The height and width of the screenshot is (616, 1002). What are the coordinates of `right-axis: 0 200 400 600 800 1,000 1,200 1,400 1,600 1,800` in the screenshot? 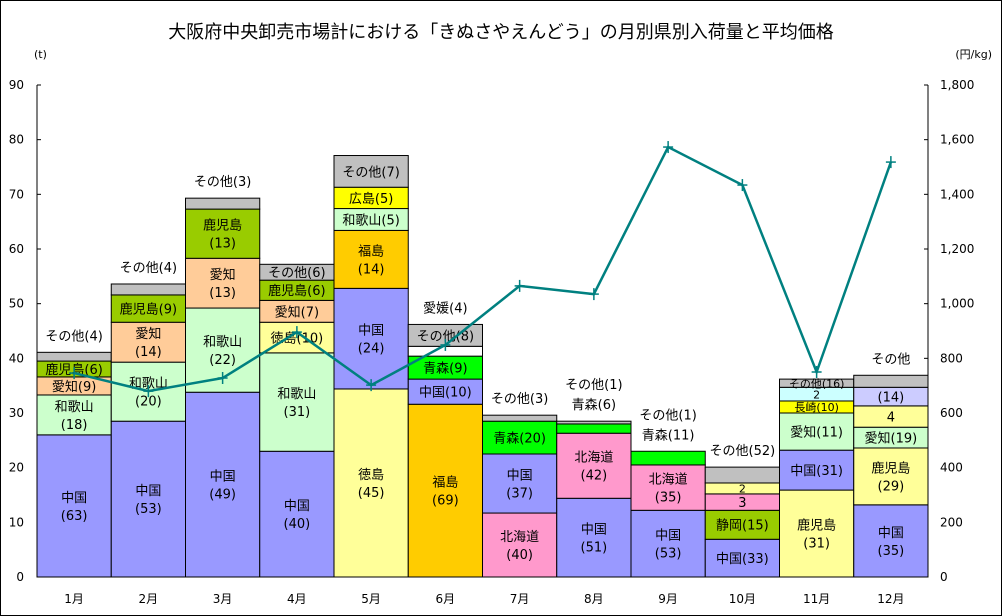 It's located at (949, 331).